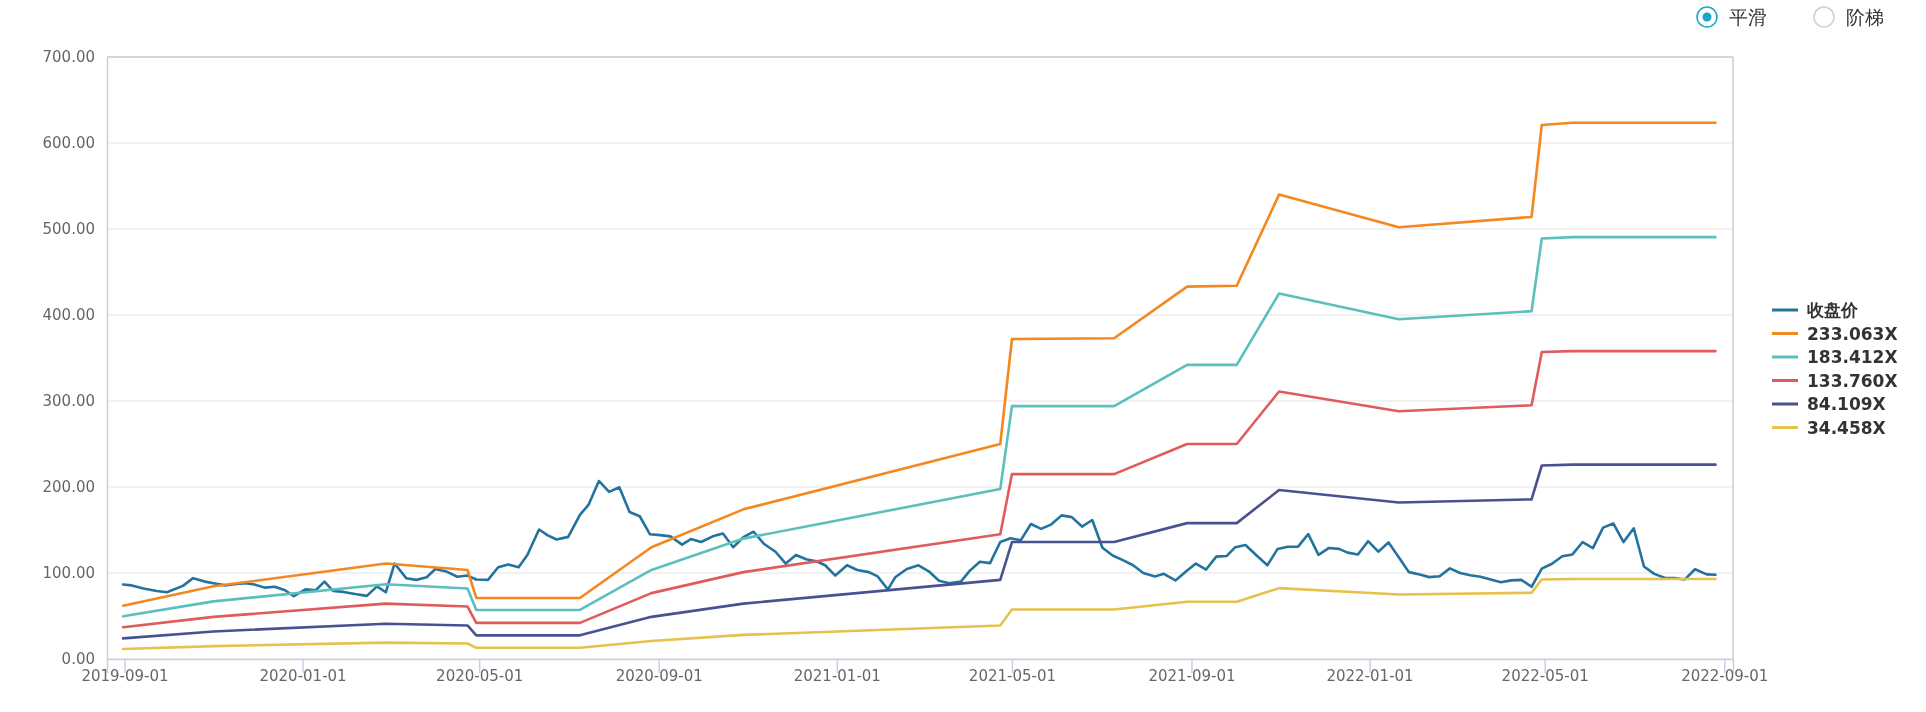 Image resolution: width=1926 pixels, height=712 pixels. I want to click on legend-label: 233.063X, so click(1852, 333).